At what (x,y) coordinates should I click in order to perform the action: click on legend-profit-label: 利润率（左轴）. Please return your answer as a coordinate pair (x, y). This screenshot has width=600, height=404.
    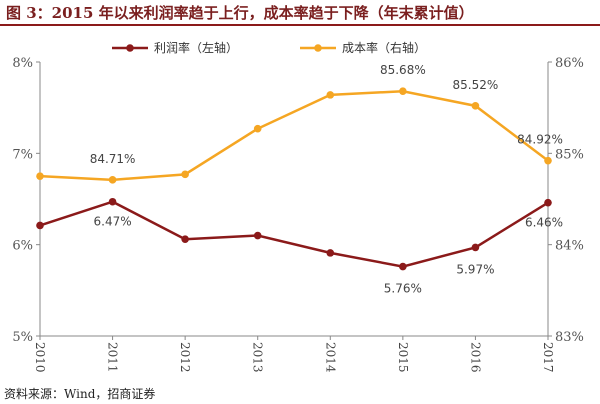
    Looking at the image, I should click on (196, 47).